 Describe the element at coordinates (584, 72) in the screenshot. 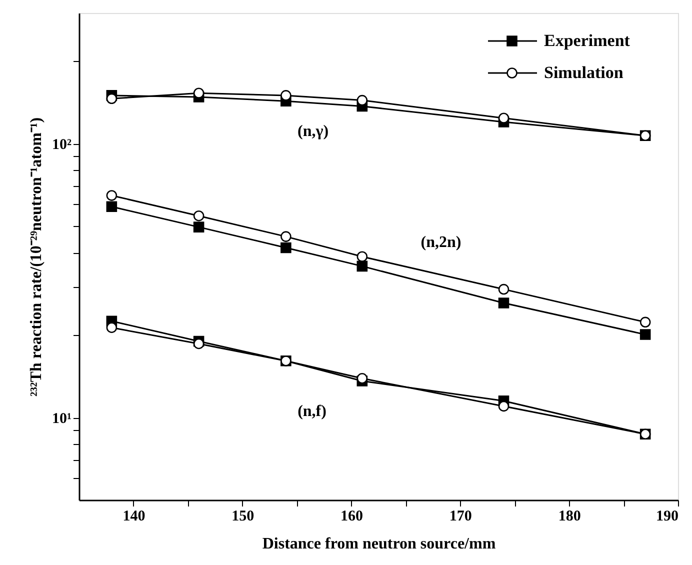

I see `legend-label: Simulation` at that location.